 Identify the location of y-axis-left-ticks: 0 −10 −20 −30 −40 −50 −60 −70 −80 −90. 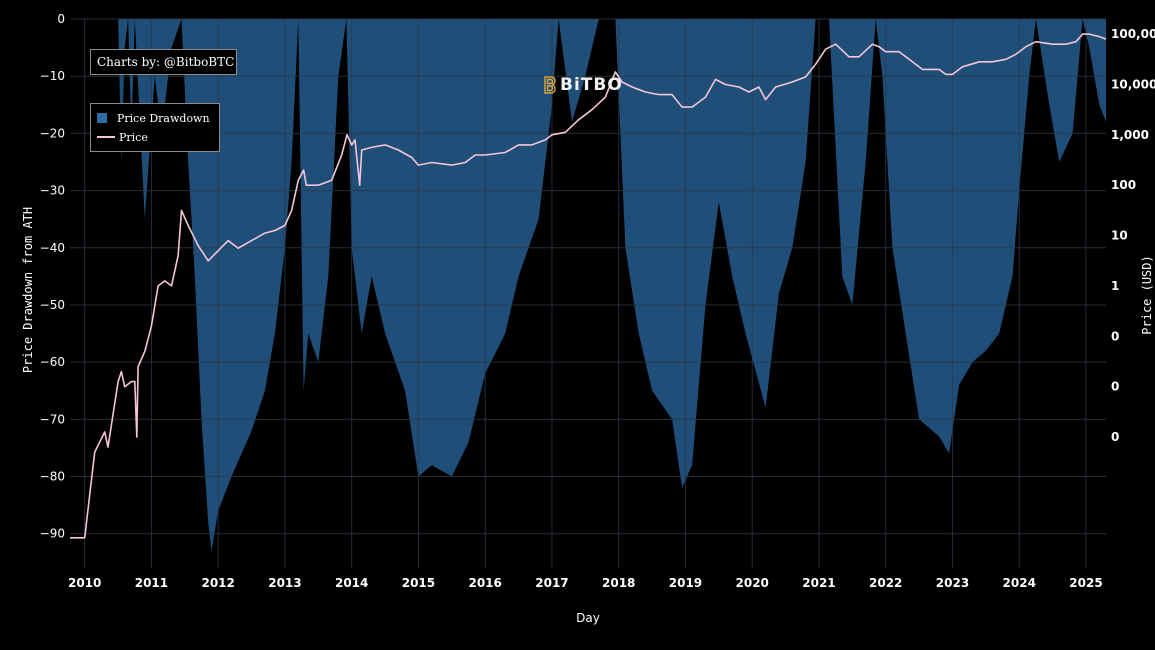
(52, 276).